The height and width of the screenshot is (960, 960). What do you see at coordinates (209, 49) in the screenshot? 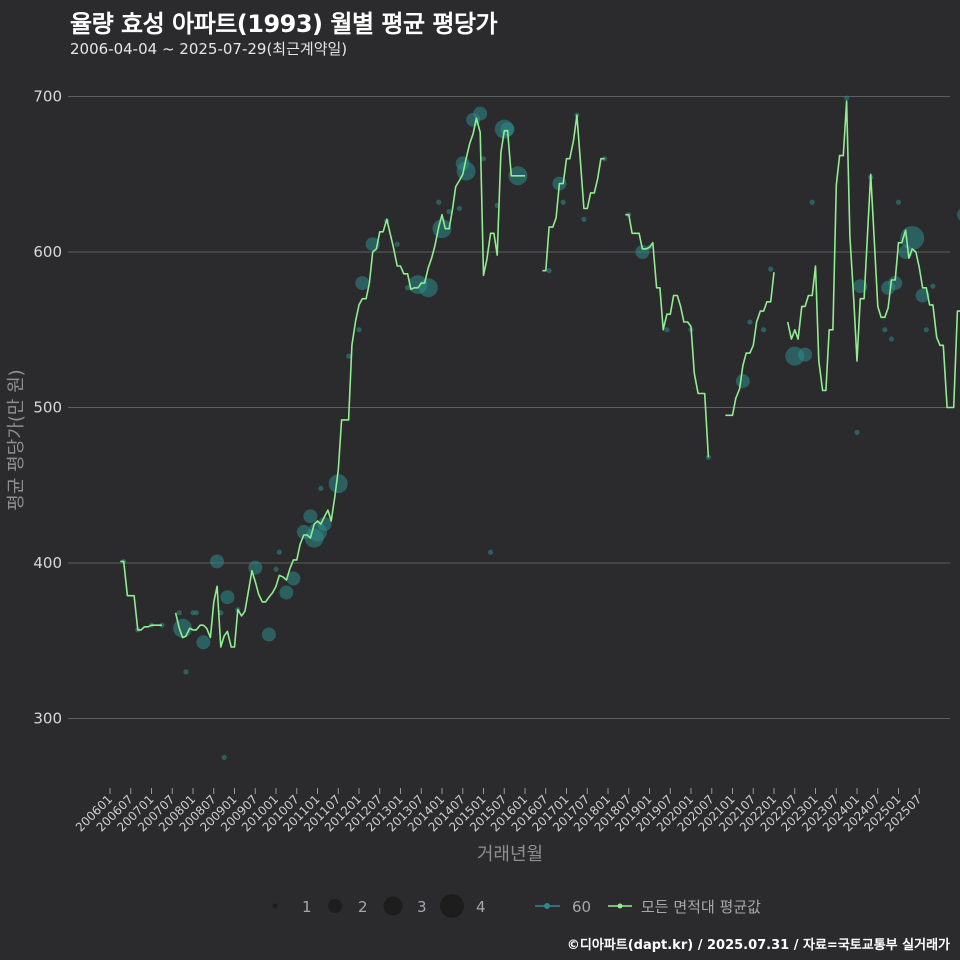
I see `chart-subtitle: 2006-04-04 ~ 2025-07-29(최근계약일)` at bounding box center [209, 49].